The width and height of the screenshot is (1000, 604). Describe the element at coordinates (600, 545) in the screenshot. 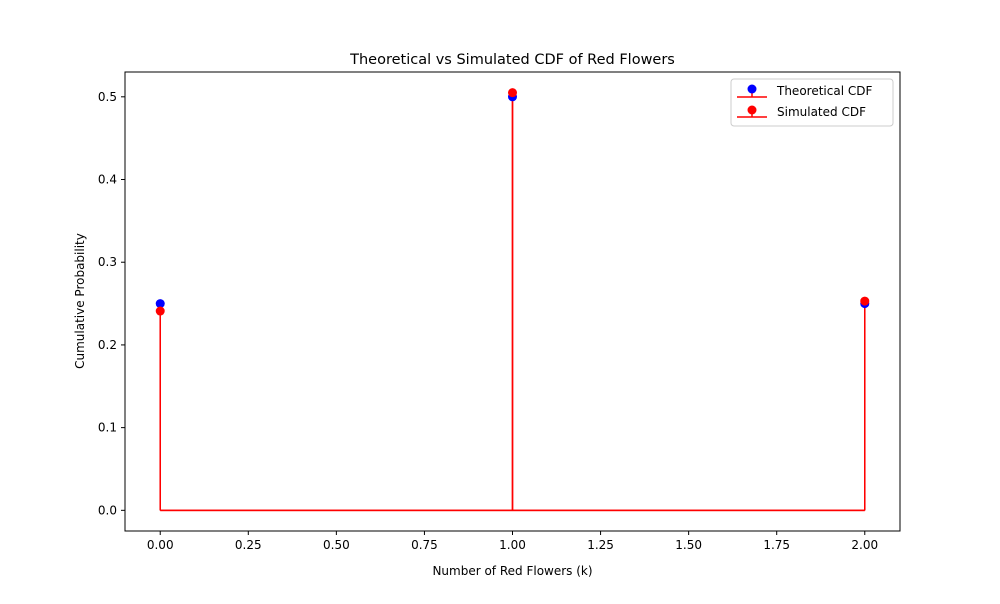

I see `x-tick-label: 1.25` at that location.